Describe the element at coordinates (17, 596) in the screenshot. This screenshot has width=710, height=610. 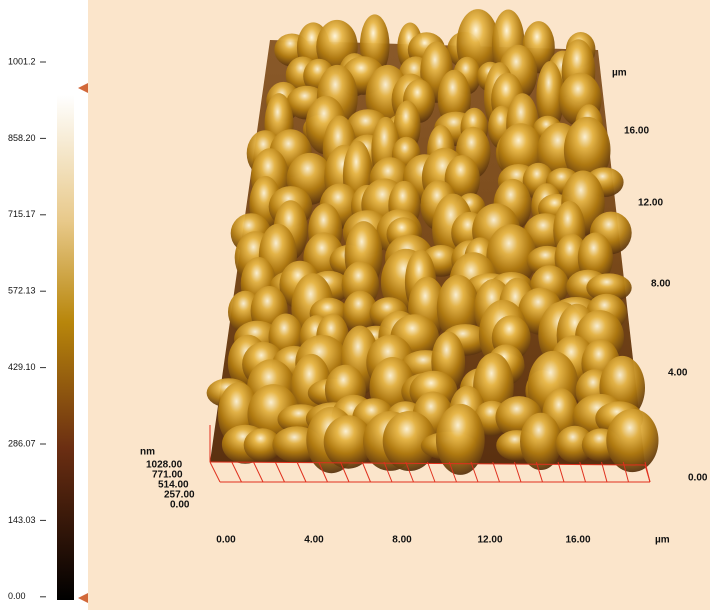
I see `colorbar-tick-label: 0.00` at that location.